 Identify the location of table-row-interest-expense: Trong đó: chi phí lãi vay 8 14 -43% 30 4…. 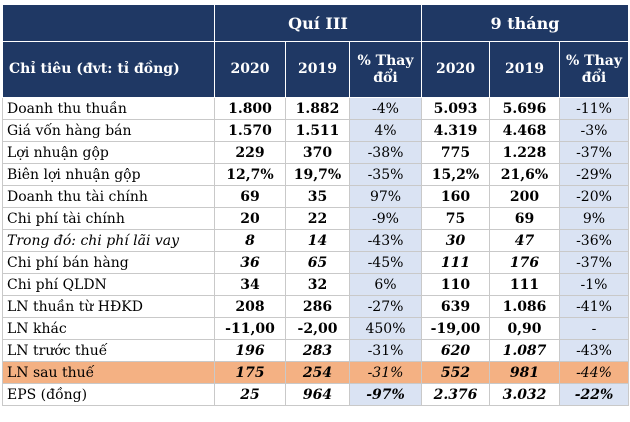
(315, 240).